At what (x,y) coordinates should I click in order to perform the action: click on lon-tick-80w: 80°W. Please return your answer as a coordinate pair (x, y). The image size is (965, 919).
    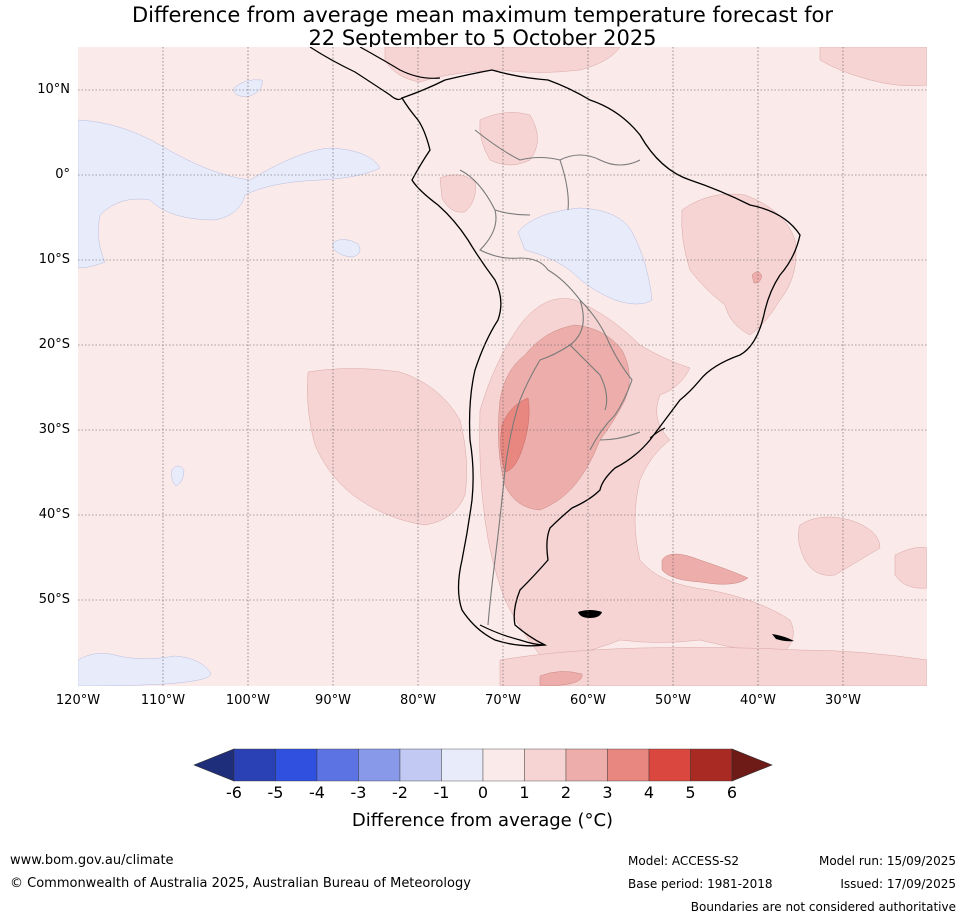
    Looking at the image, I should click on (418, 700).